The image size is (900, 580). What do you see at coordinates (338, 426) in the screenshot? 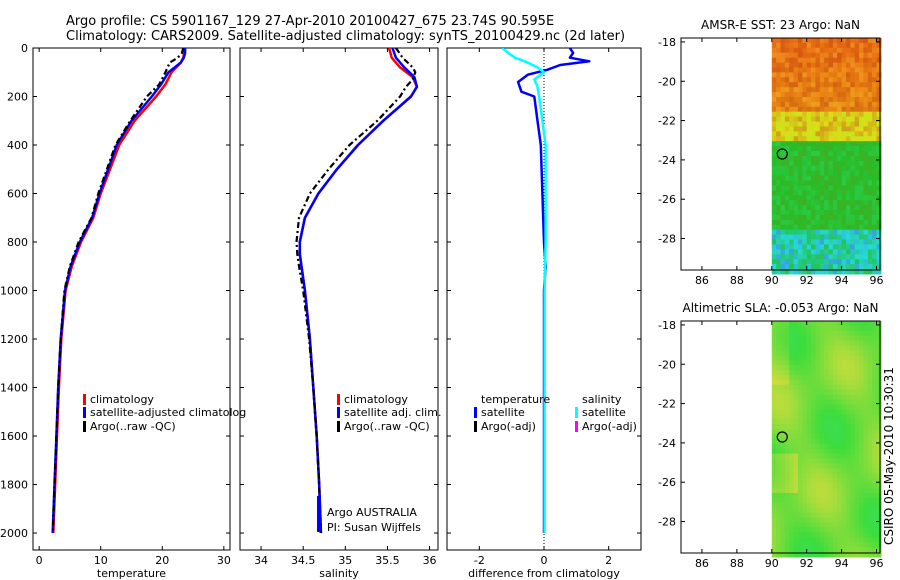
I see `legend-argo-swatch` at bounding box center [338, 426].